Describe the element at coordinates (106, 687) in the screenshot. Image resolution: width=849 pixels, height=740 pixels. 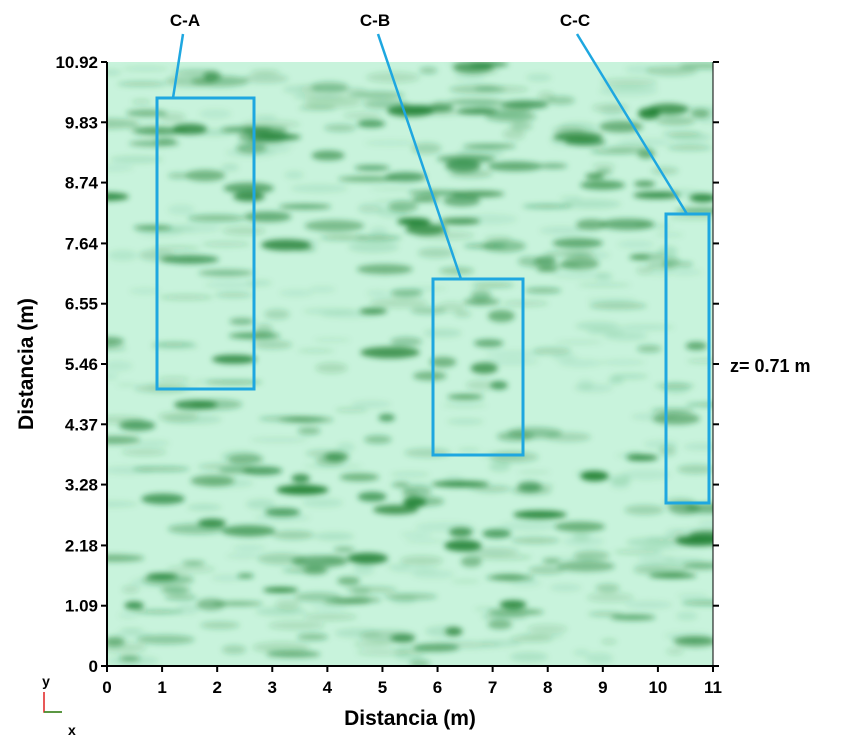
I see `x-tick-label: 0` at that location.